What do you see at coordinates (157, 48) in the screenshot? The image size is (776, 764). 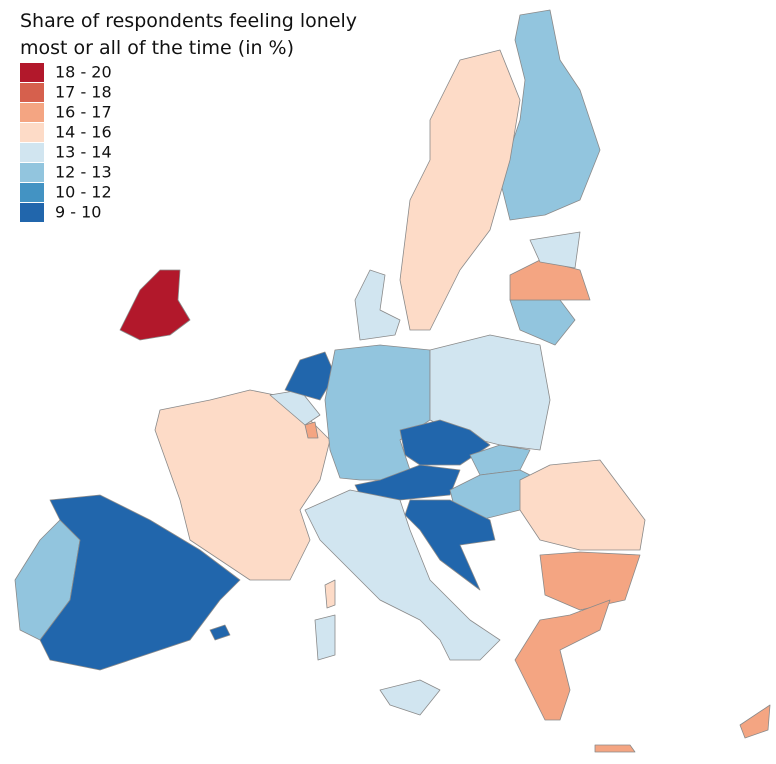 I see `title-line: most or all of the time (in %)` at bounding box center [157, 48].